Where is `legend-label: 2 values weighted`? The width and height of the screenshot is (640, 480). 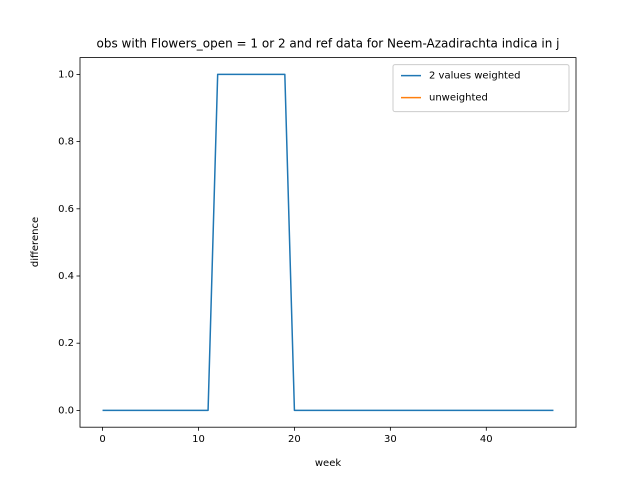
legend-label: 2 values weighted is located at coordinates (474, 76).